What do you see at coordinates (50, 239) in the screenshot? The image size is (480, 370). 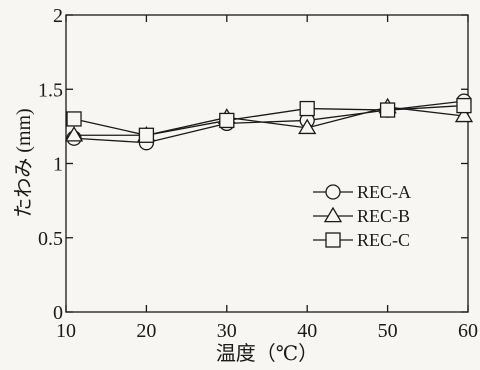 I see `y-tick-label: 0.5` at bounding box center [50, 239].